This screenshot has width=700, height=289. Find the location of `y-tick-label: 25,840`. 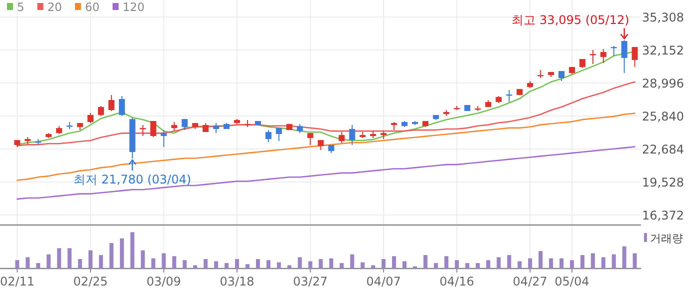

y-tick-label: 25,840 is located at coordinates (663, 117).